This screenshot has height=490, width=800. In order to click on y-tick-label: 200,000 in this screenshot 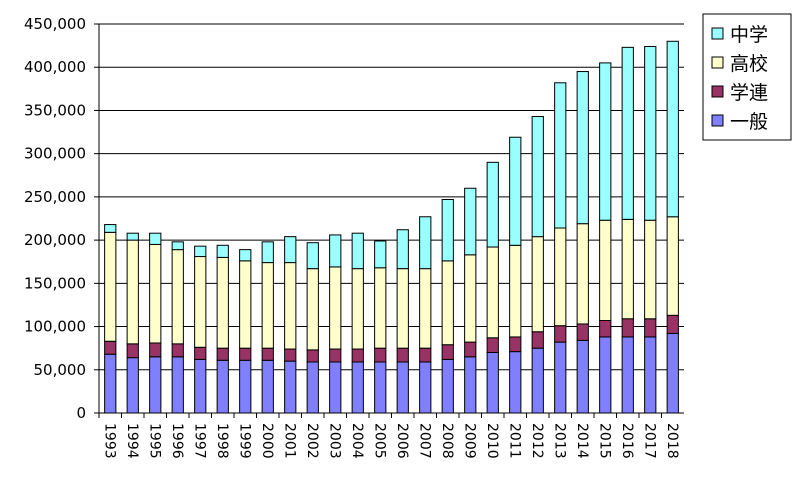, I will do `click(55, 240)`.